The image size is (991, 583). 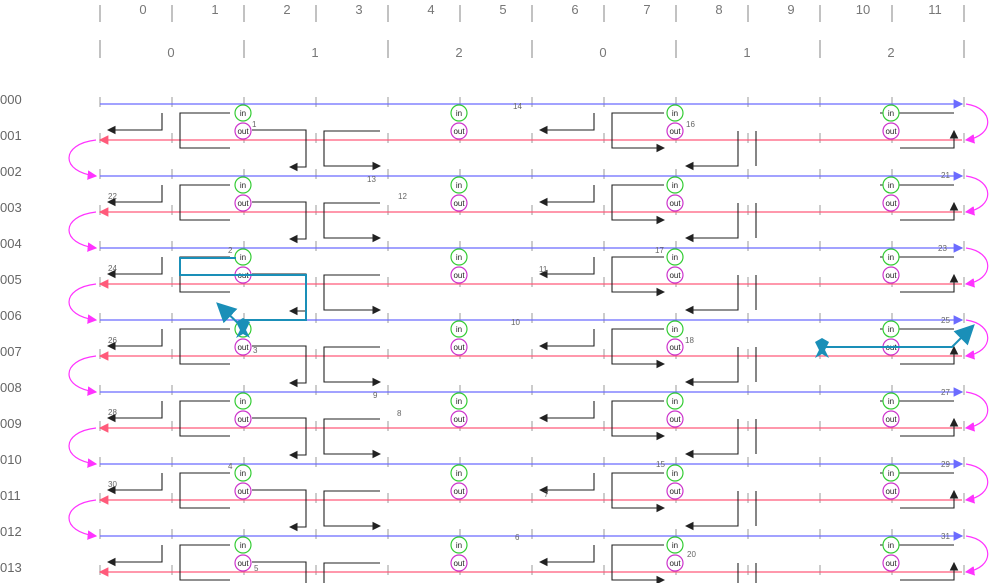 I want to click on column-label: 6, so click(x=574, y=9).